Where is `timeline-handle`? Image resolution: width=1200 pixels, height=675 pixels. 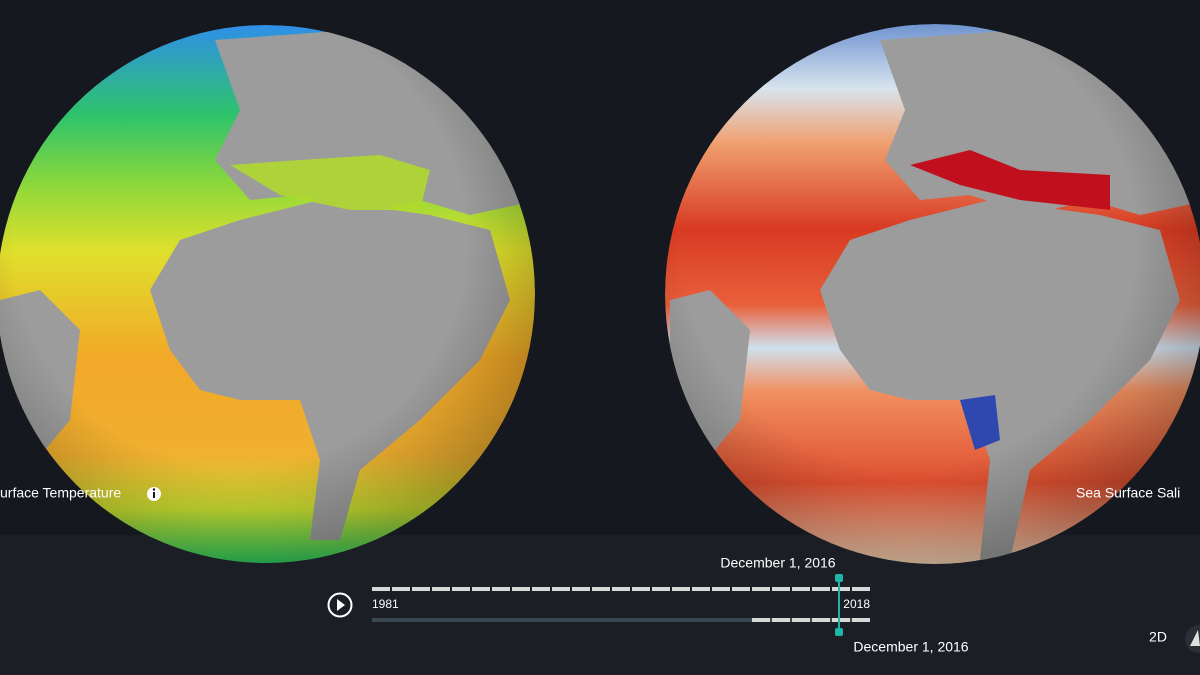
timeline-handle is located at coordinates (839, 605).